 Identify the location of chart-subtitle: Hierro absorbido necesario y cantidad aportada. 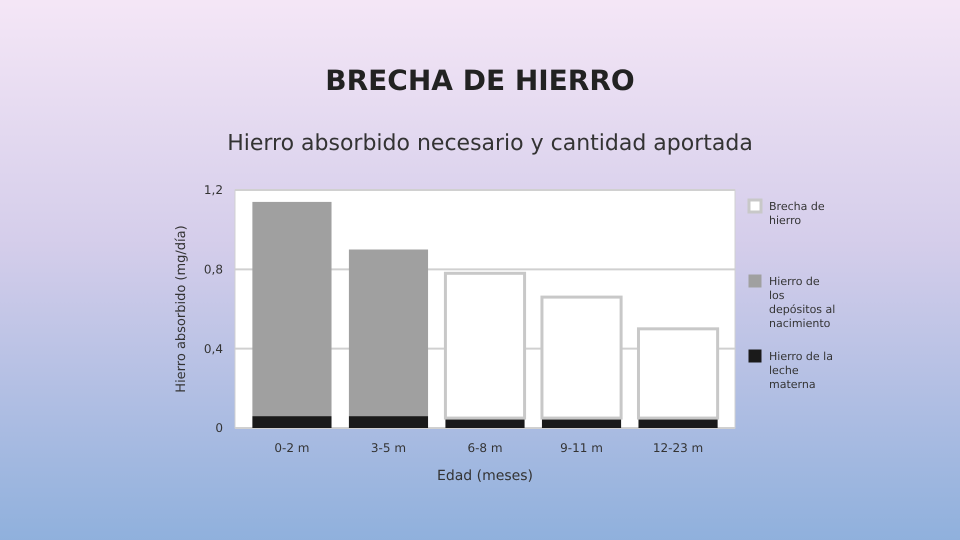
(490, 143).